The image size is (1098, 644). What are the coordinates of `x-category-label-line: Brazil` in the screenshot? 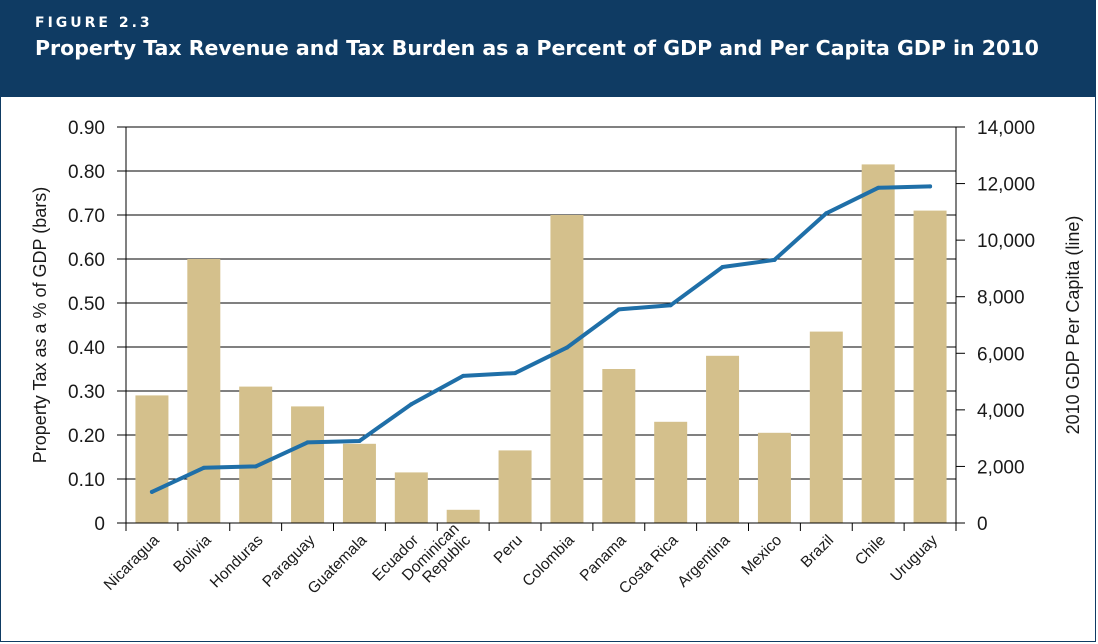 It's located at (817, 551).